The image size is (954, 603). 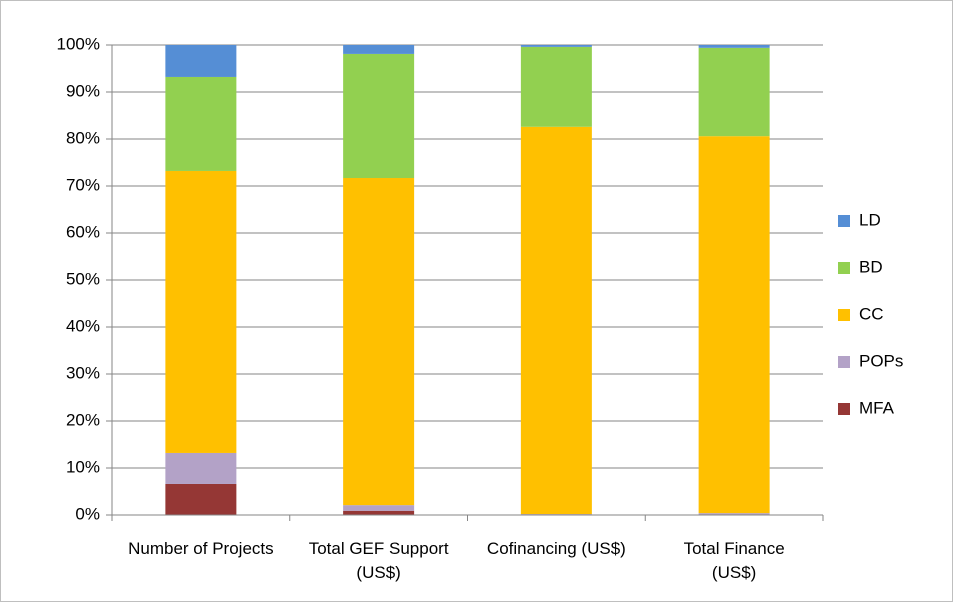 I want to click on y-tick-label: 0%, so click(x=87, y=513).